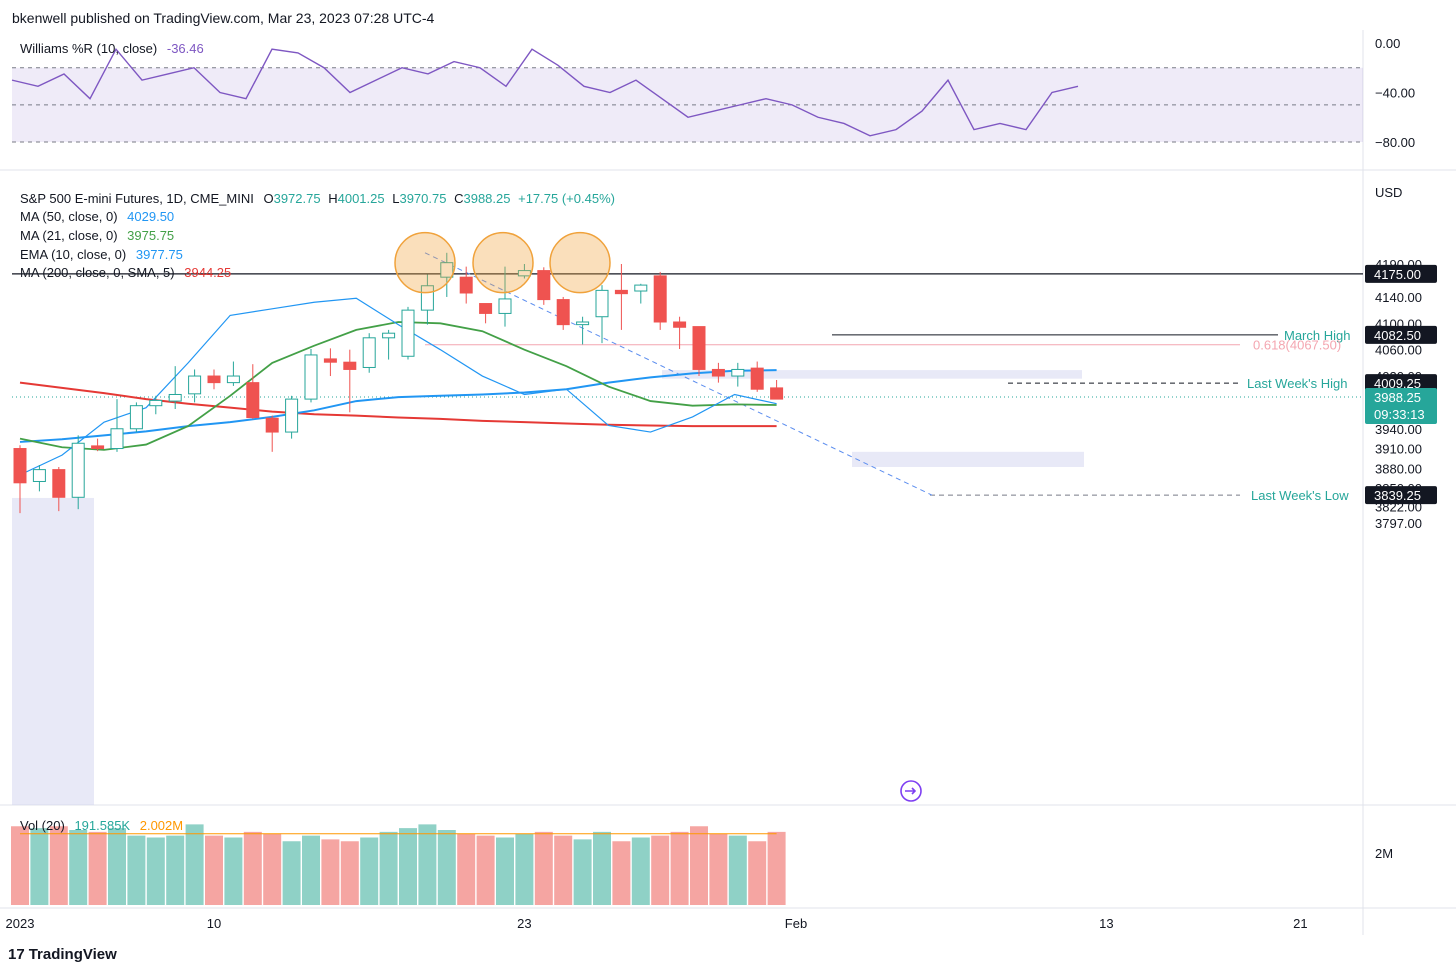  What do you see at coordinates (214, 923) in the screenshot?
I see `x-tick-label: 10` at bounding box center [214, 923].